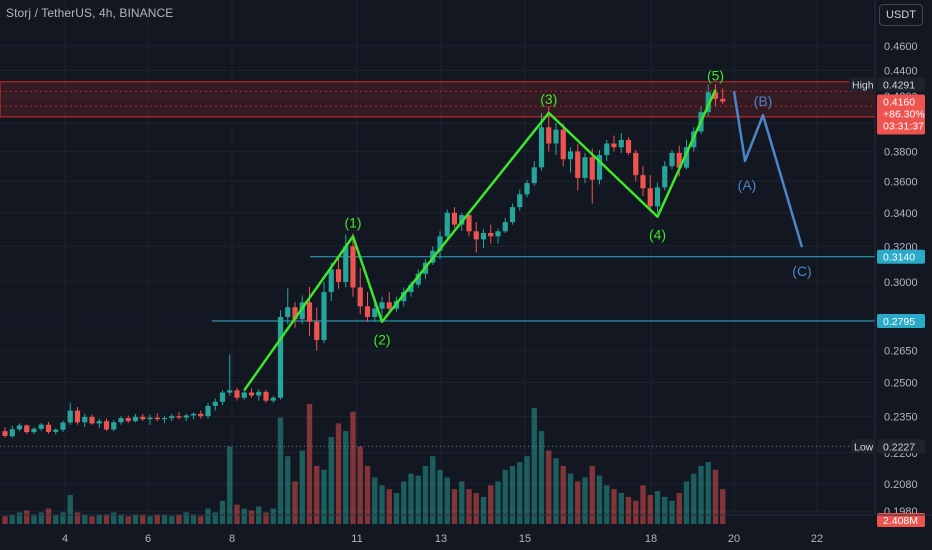 This screenshot has width=932, height=550. I want to click on time-axis: 4 6 8 11 13 15 18 20 22, so click(466, 529).